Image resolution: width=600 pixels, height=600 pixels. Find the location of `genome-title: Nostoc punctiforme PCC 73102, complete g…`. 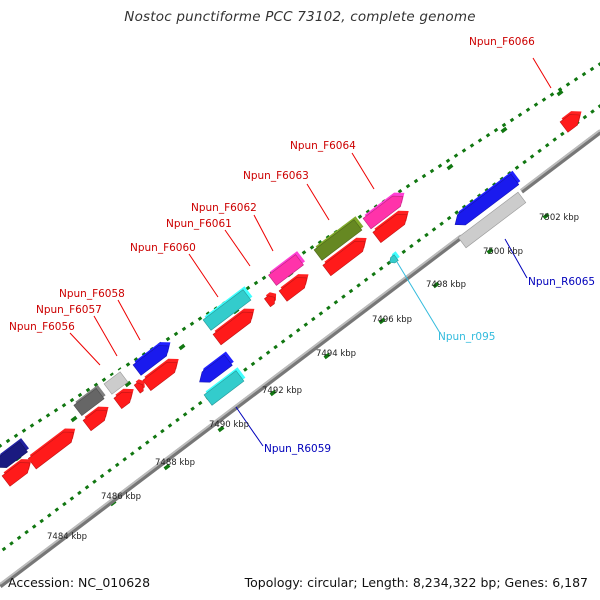

genome-title: Nostoc punctiforme PCC 73102, complete g… is located at coordinates (300, 17).